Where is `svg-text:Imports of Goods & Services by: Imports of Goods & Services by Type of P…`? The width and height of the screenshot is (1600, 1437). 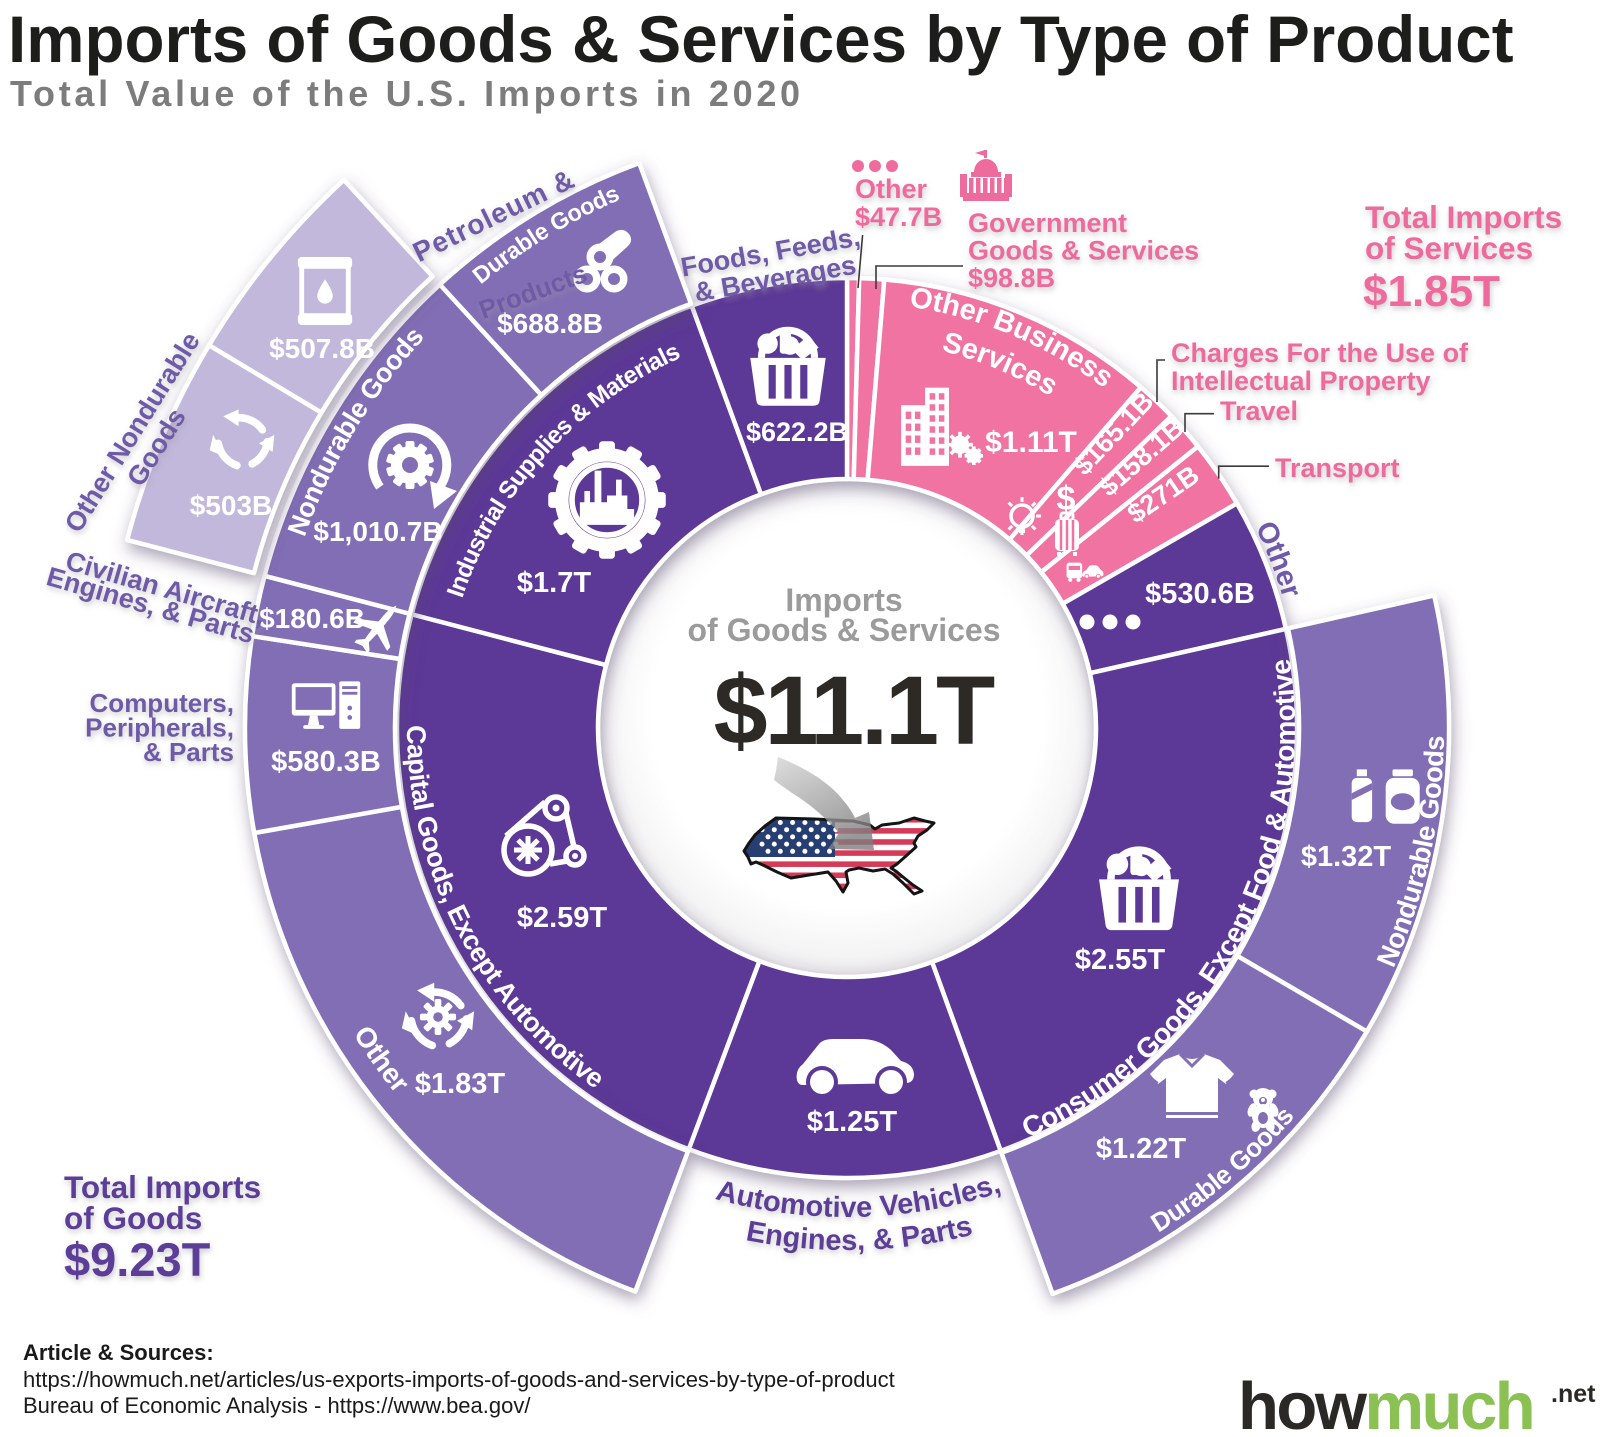 svg-text:Imports of Goods & Services by: Imports of Goods & Services by Type of P… is located at coordinates (761, 39).